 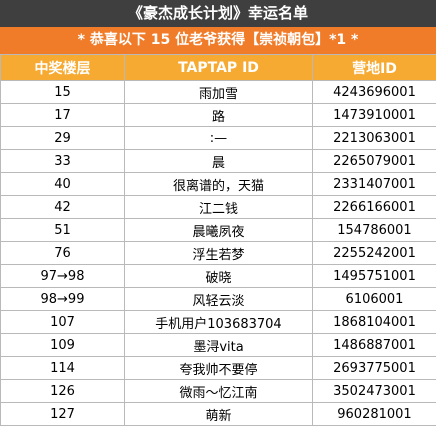 I want to click on cell-taptap-id: 江二钱, so click(x=218, y=207).